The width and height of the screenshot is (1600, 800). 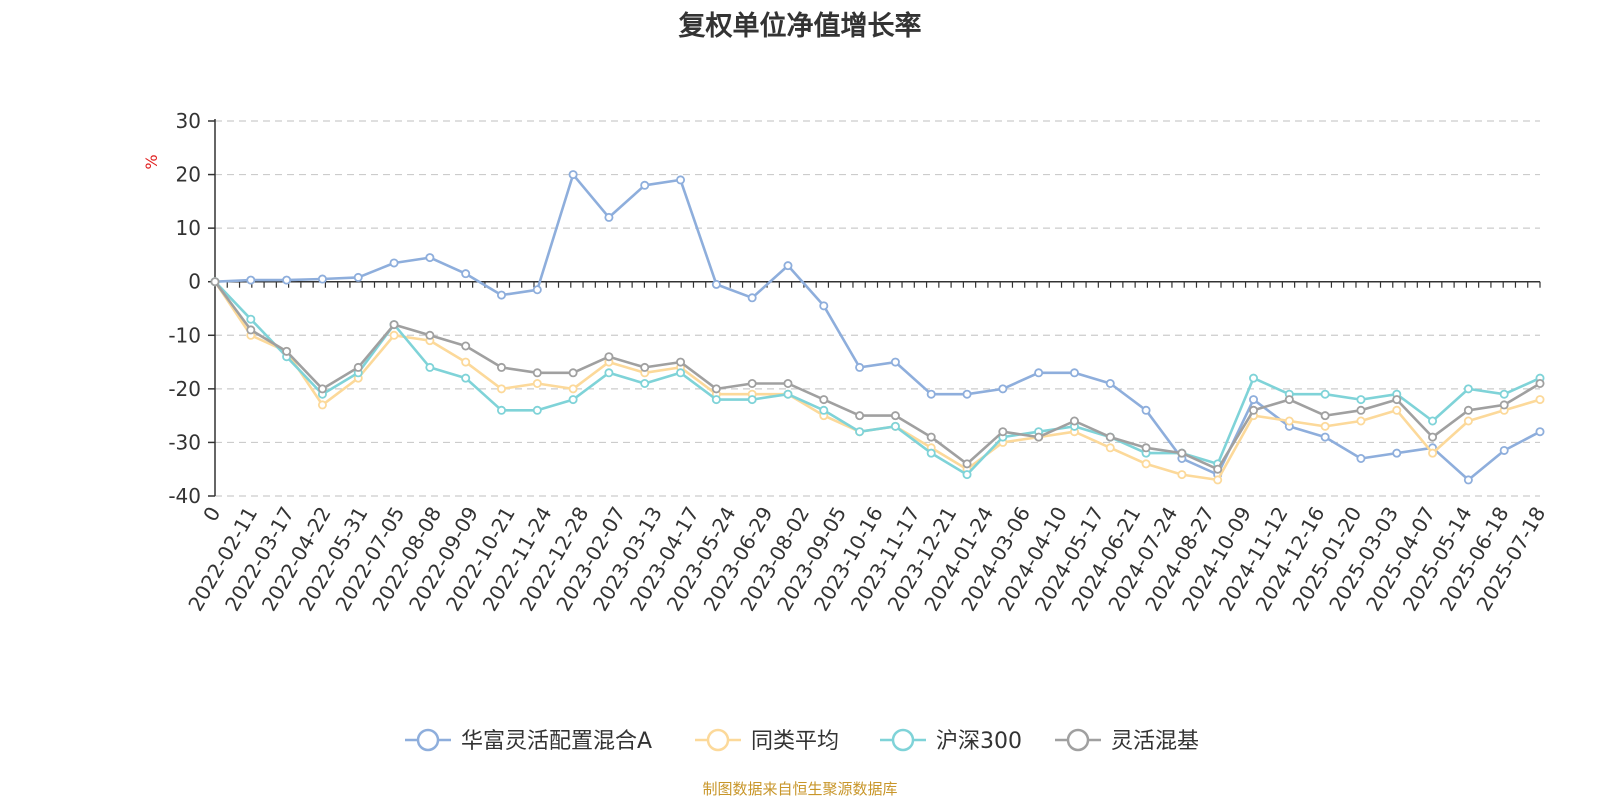 What do you see at coordinates (188, 175) in the screenshot?
I see `y-tick-label: 20` at bounding box center [188, 175].